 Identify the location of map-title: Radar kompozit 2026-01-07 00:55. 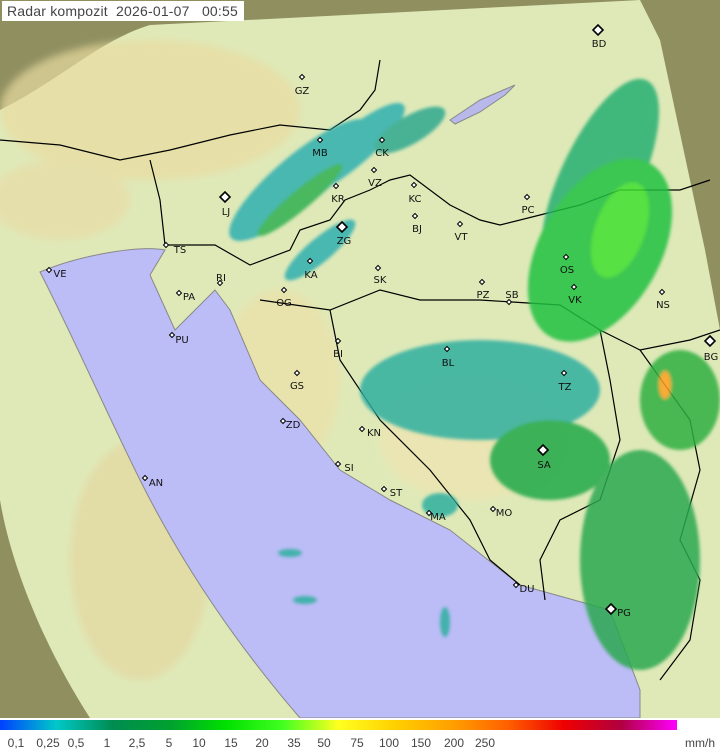
(123, 11).